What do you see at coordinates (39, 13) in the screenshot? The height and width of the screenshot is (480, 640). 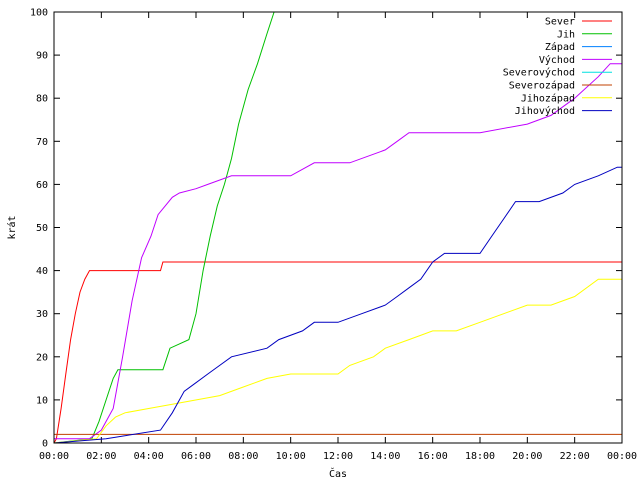 I see `y-tick-label: 100` at bounding box center [39, 13].